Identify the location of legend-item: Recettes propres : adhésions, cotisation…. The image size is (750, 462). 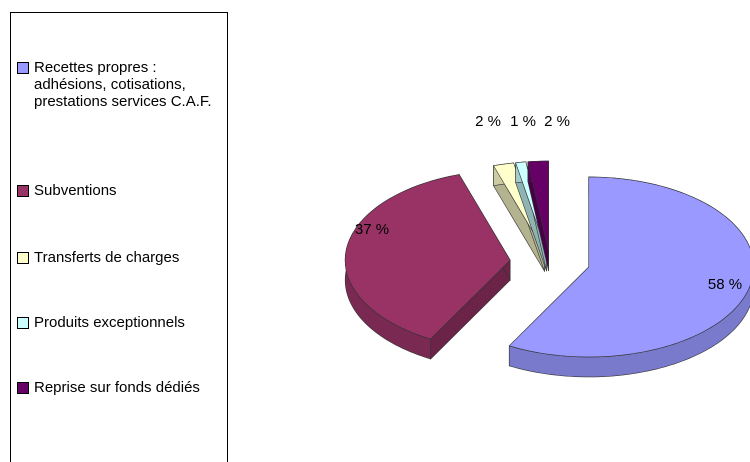
(117, 84).